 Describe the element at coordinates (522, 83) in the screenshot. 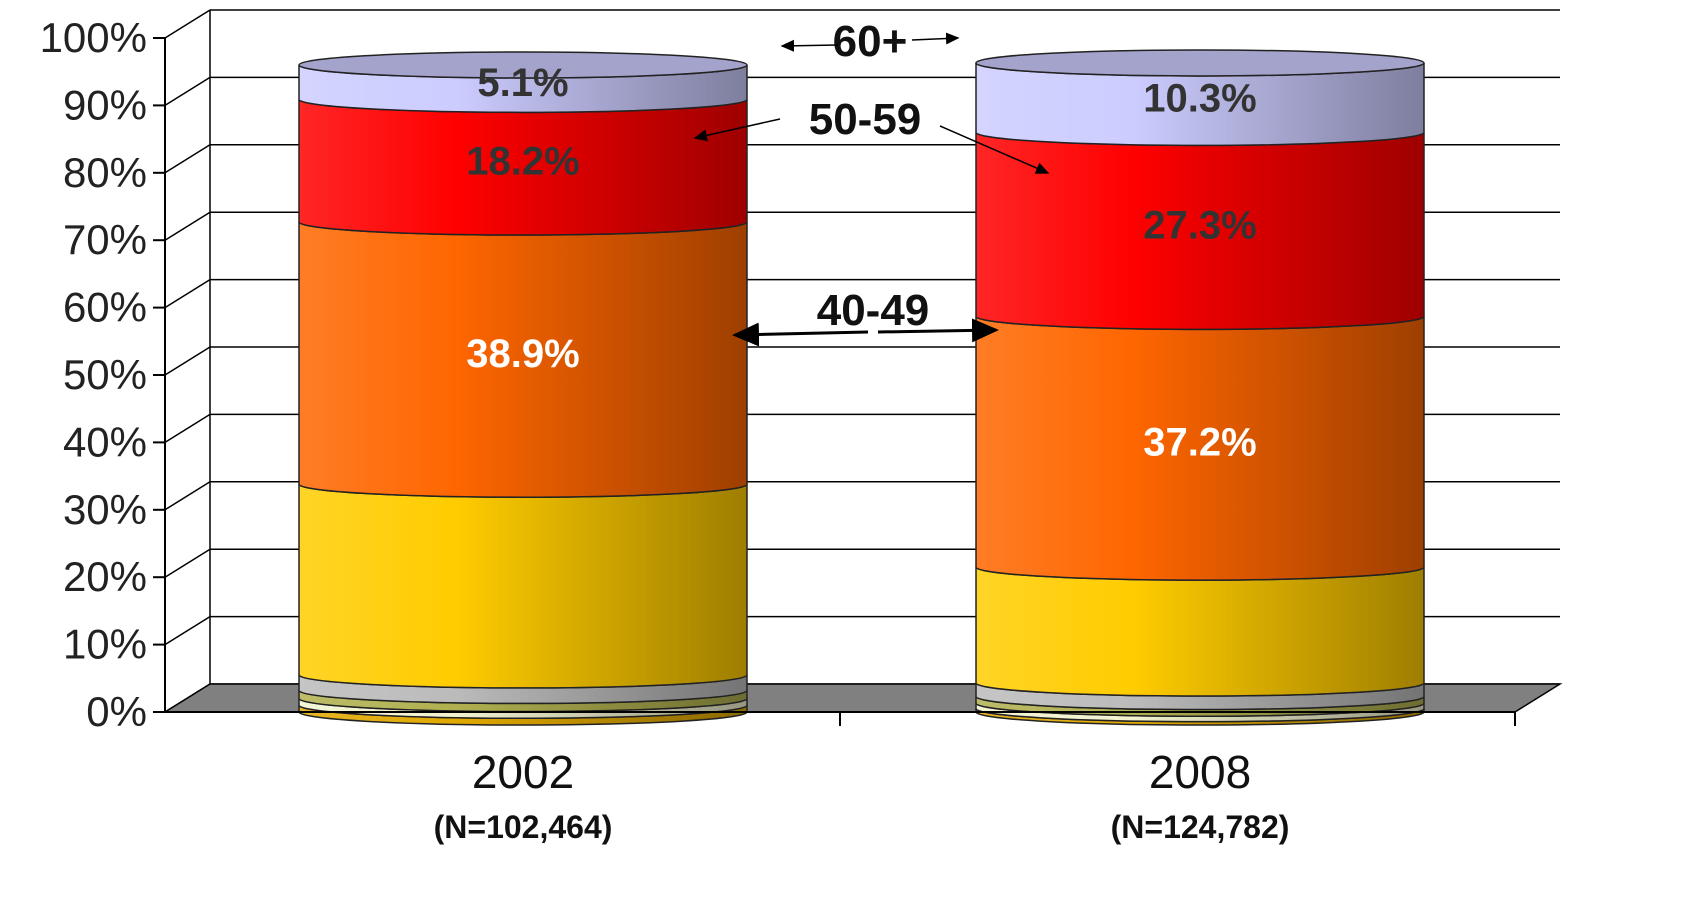

I see `data-label: 5.1%` at that location.